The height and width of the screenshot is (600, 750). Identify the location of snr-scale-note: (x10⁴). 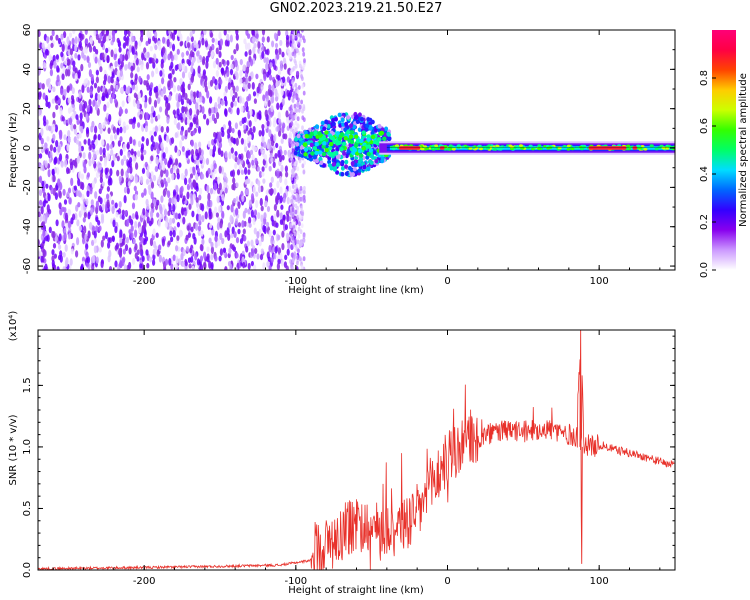
(13, 326).